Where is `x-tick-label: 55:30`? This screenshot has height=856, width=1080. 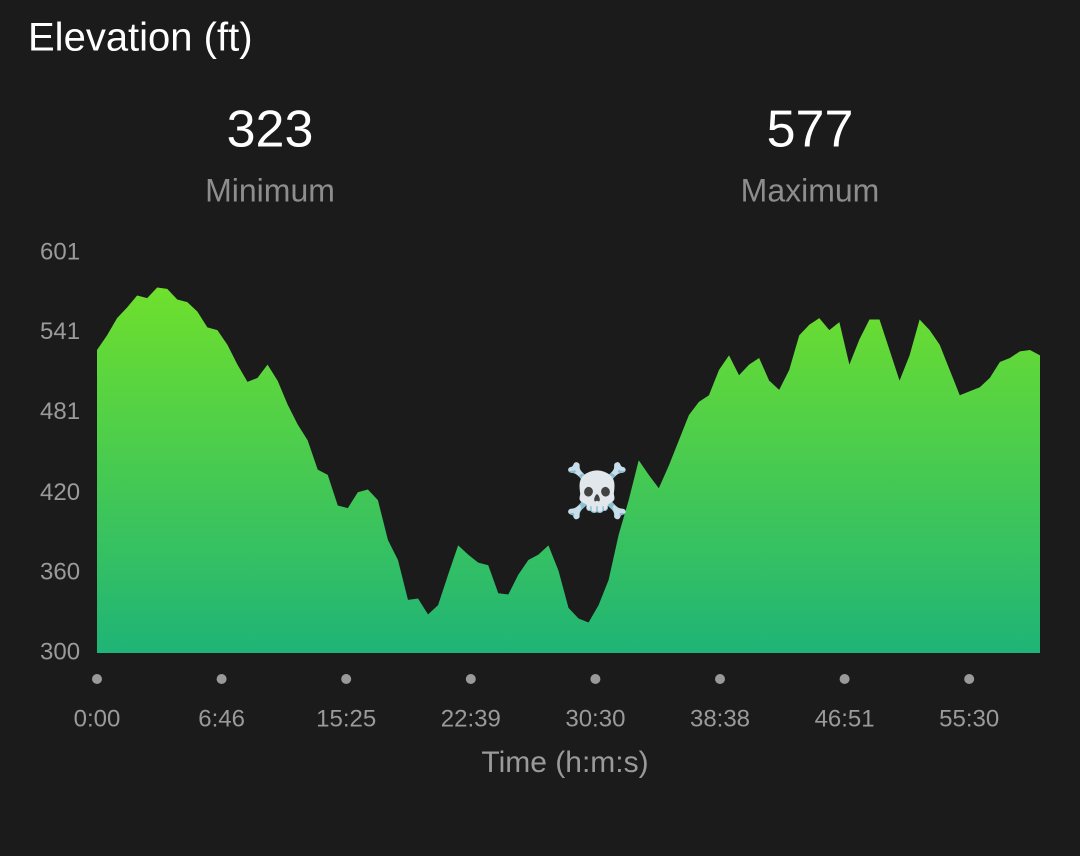
x-tick-label: 55:30 is located at coordinates (969, 718).